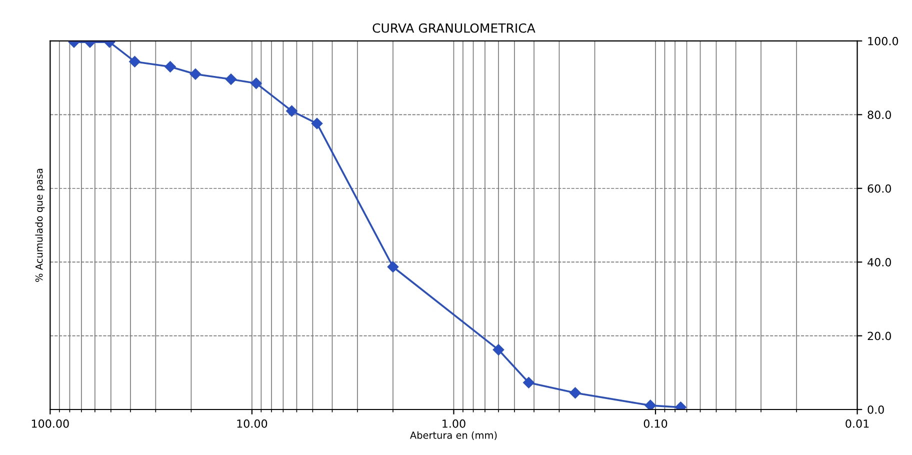 The width and height of the screenshot is (912, 455). I want to click on y-tick-label: 40.0, so click(880, 262).